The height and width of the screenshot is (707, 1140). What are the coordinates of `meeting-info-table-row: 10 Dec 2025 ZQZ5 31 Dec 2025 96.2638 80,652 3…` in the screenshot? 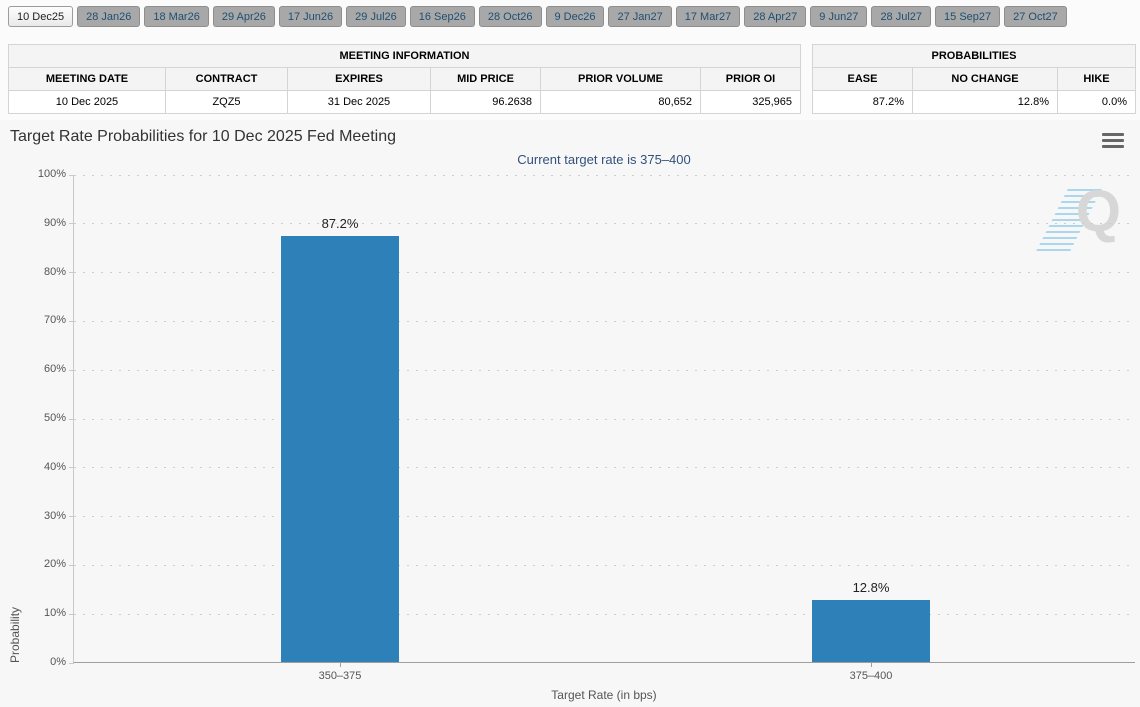 It's located at (404, 102).